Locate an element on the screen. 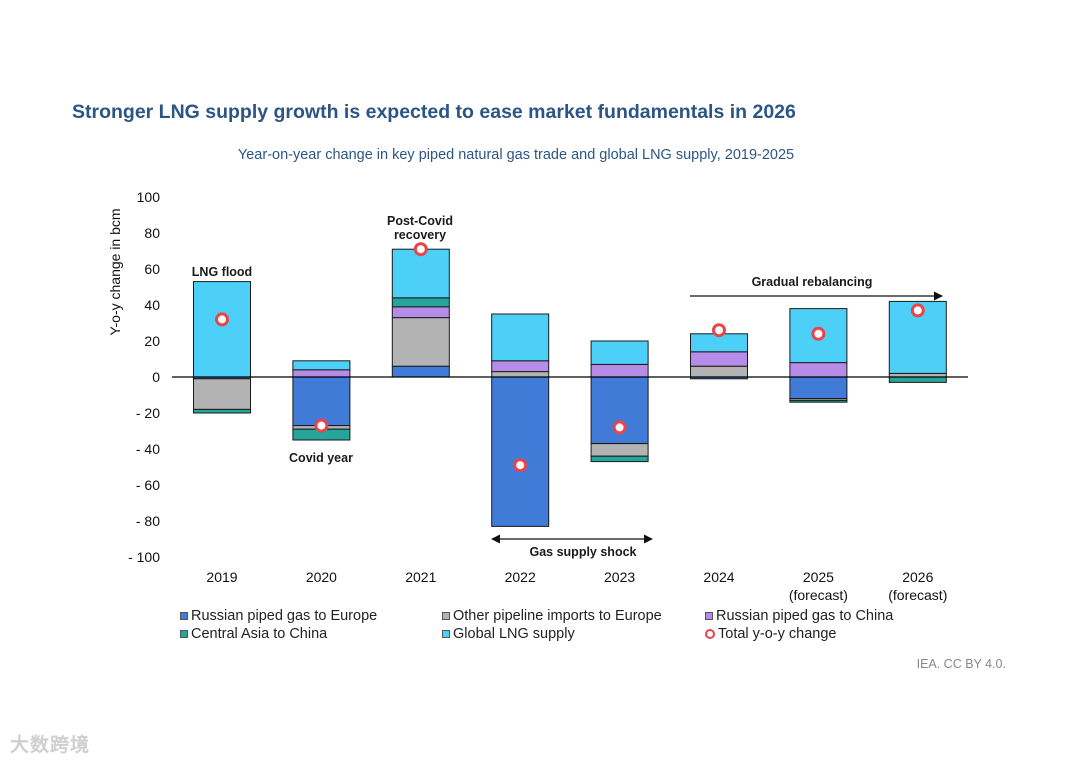 The image size is (1080, 764). x-tick-label: 2019 is located at coordinates (221, 577).